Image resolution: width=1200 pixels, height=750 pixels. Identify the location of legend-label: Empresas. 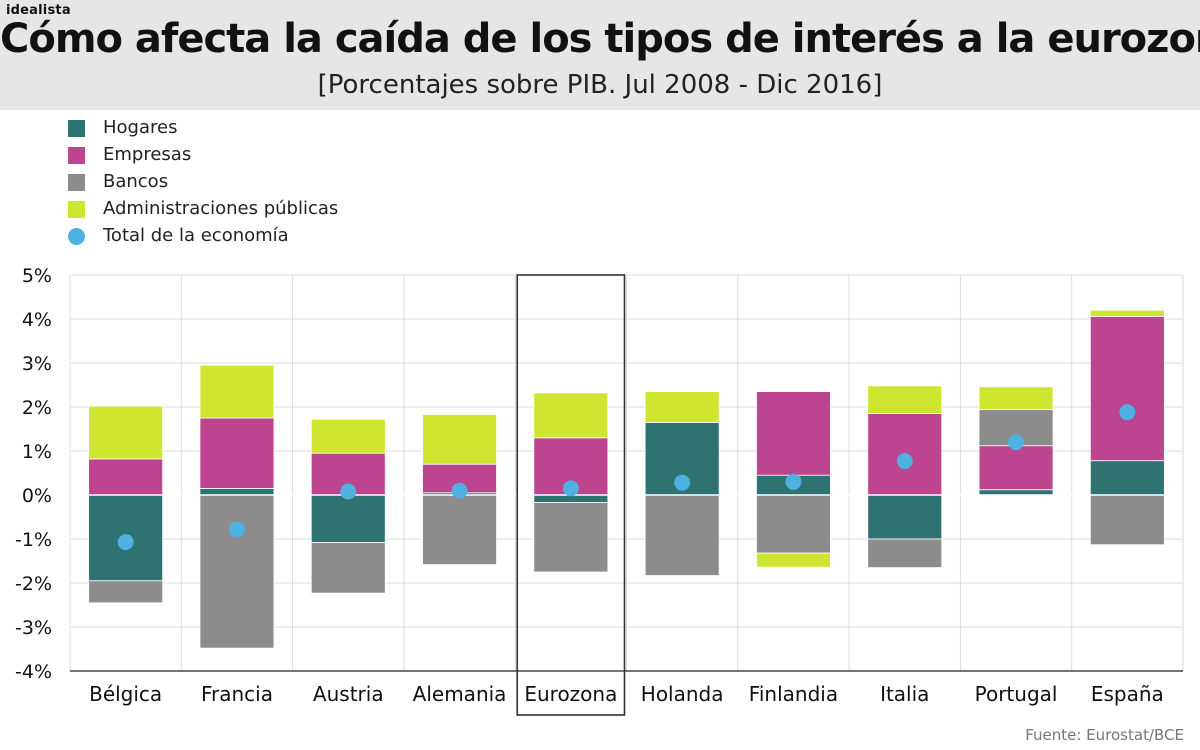
(147, 154).